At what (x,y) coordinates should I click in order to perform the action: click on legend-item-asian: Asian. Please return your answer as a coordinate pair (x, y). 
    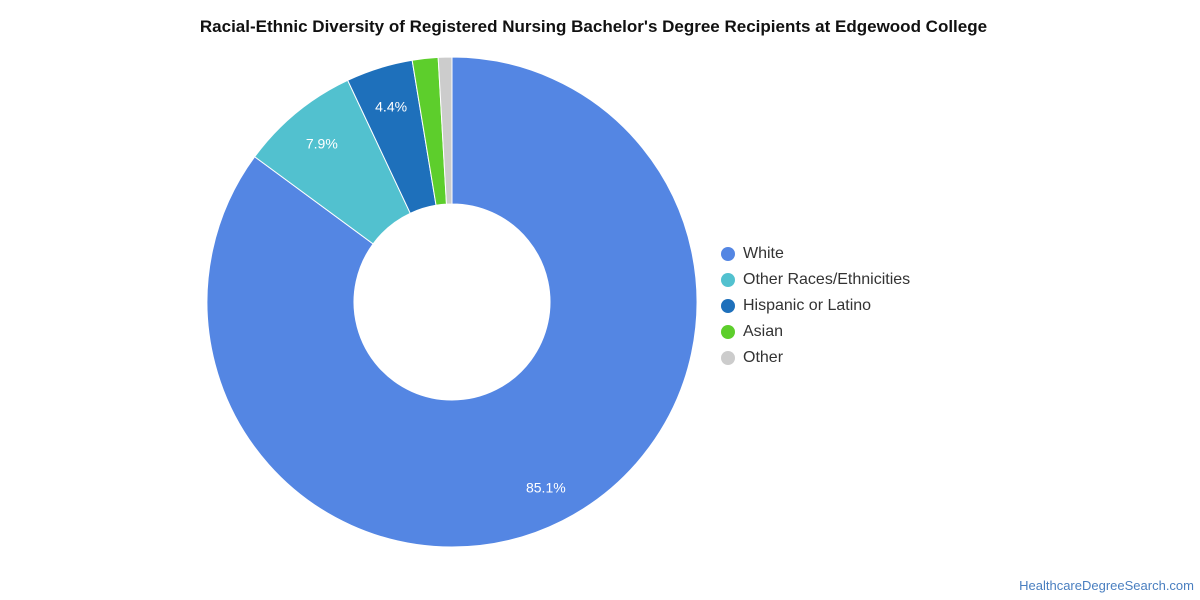
    Looking at the image, I should click on (815, 332).